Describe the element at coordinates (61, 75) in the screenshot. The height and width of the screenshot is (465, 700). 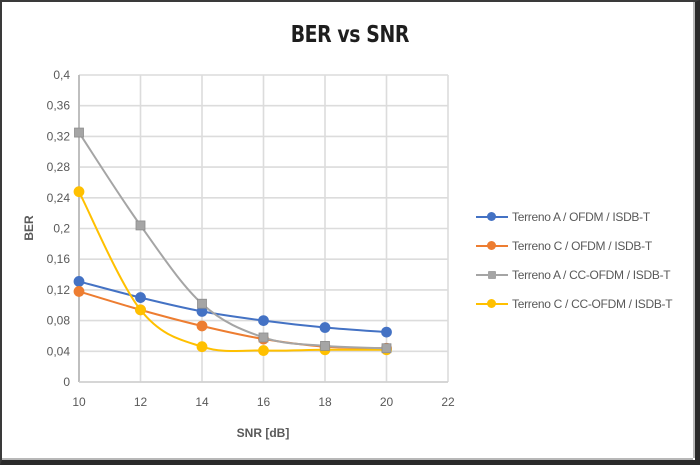
I see `y-tick-label: 0,4` at that location.